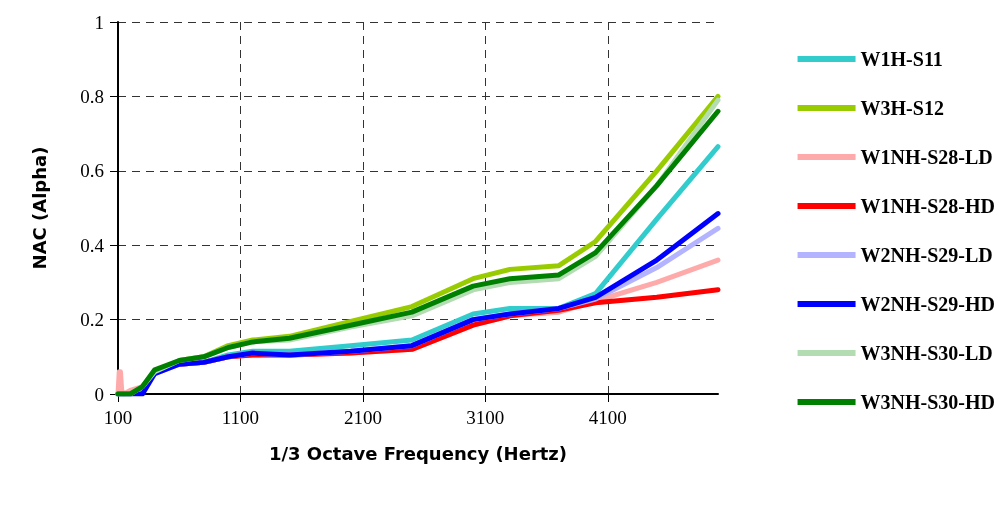 The width and height of the screenshot is (1008, 510). I want to click on y-axis-title: NAC (Alpha), so click(39, 208).